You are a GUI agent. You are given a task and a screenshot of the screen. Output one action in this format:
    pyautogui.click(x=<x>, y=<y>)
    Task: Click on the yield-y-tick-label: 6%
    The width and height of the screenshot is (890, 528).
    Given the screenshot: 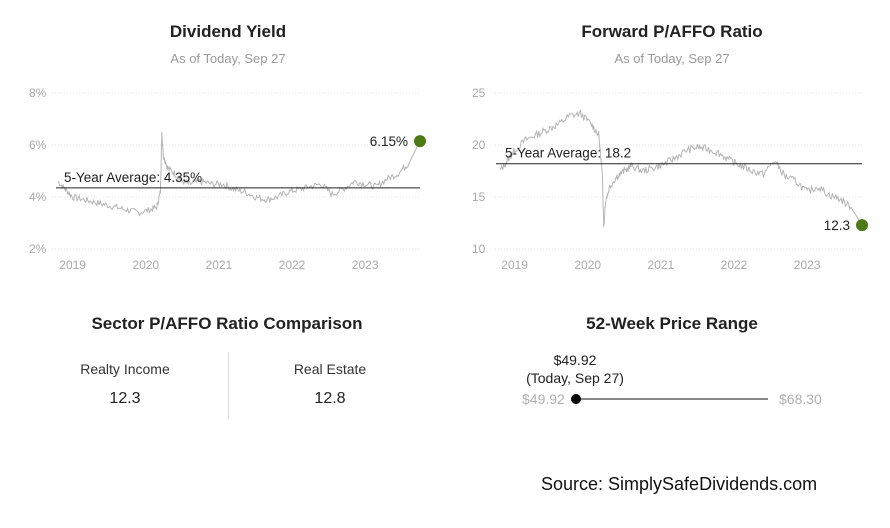 What is the action you would take?
    pyautogui.click(x=38, y=145)
    